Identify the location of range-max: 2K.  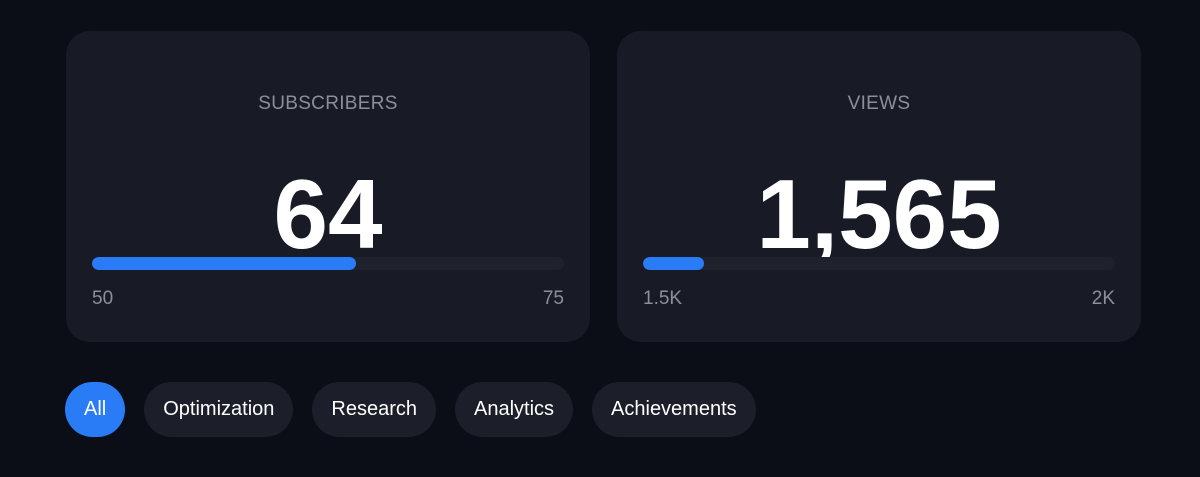
(1103, 298).